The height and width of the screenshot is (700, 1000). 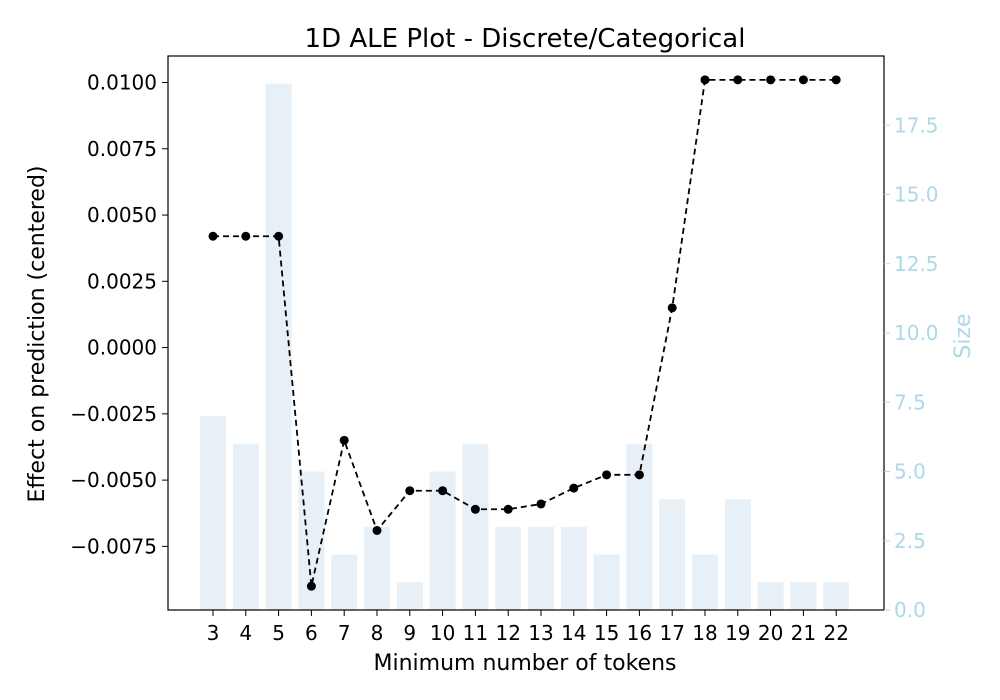 I want to click on x-tick-label: 5, so click(x=278, y=633).